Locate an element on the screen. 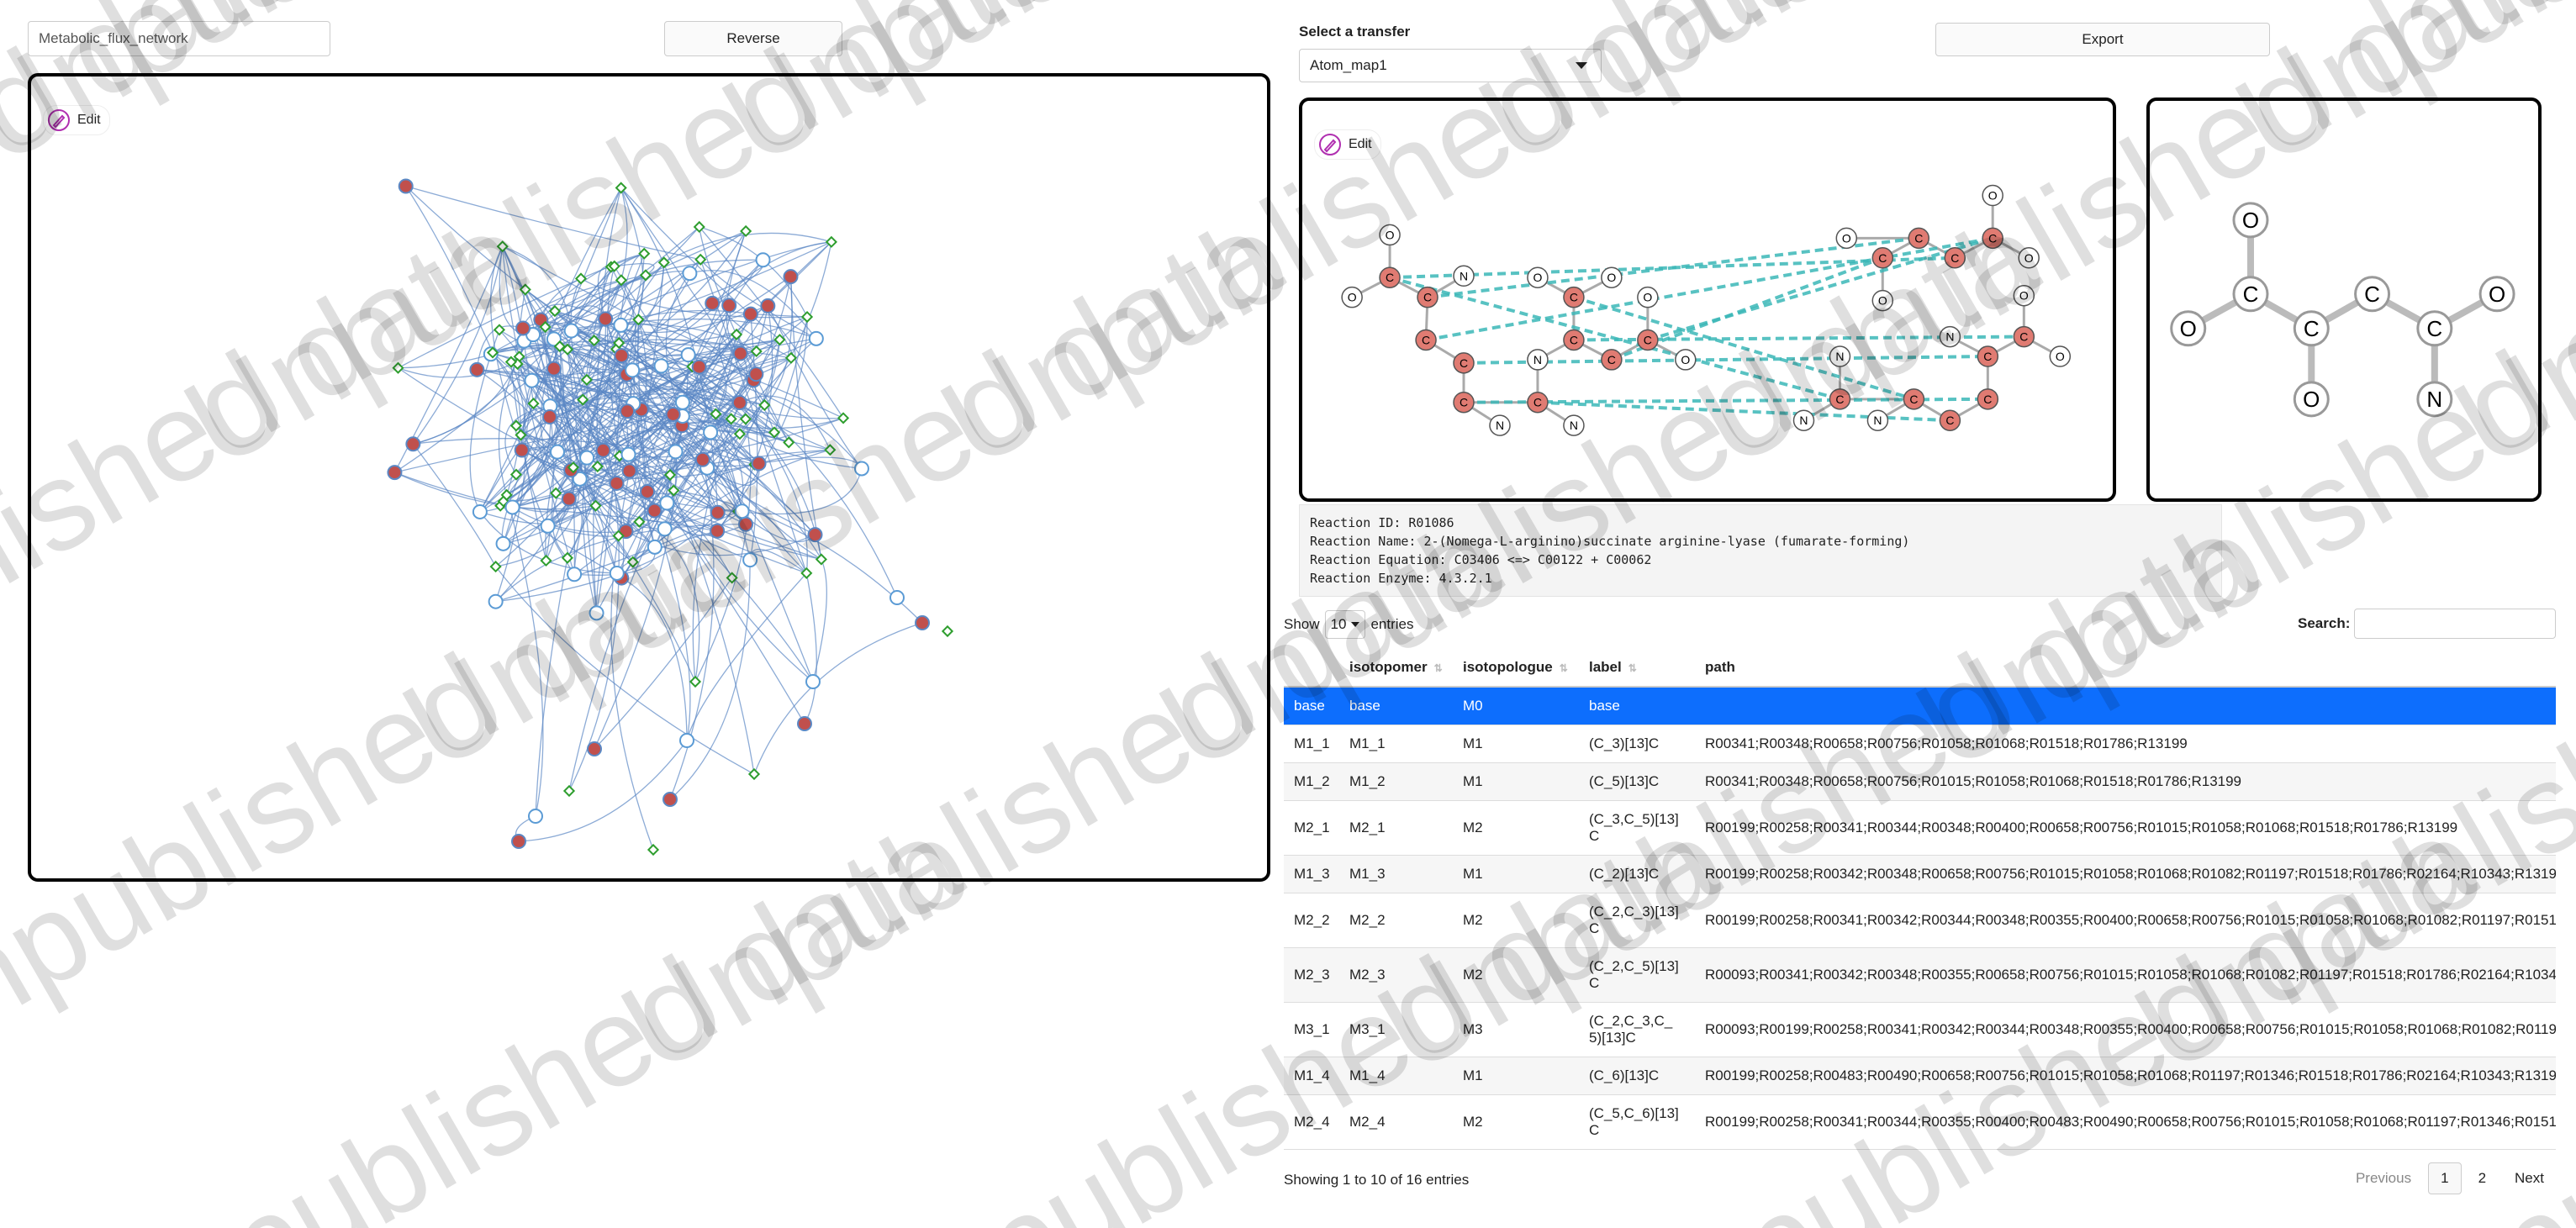 This screenshot has width=2576, height=1228. search-input is located at coordinates (2455, 624).